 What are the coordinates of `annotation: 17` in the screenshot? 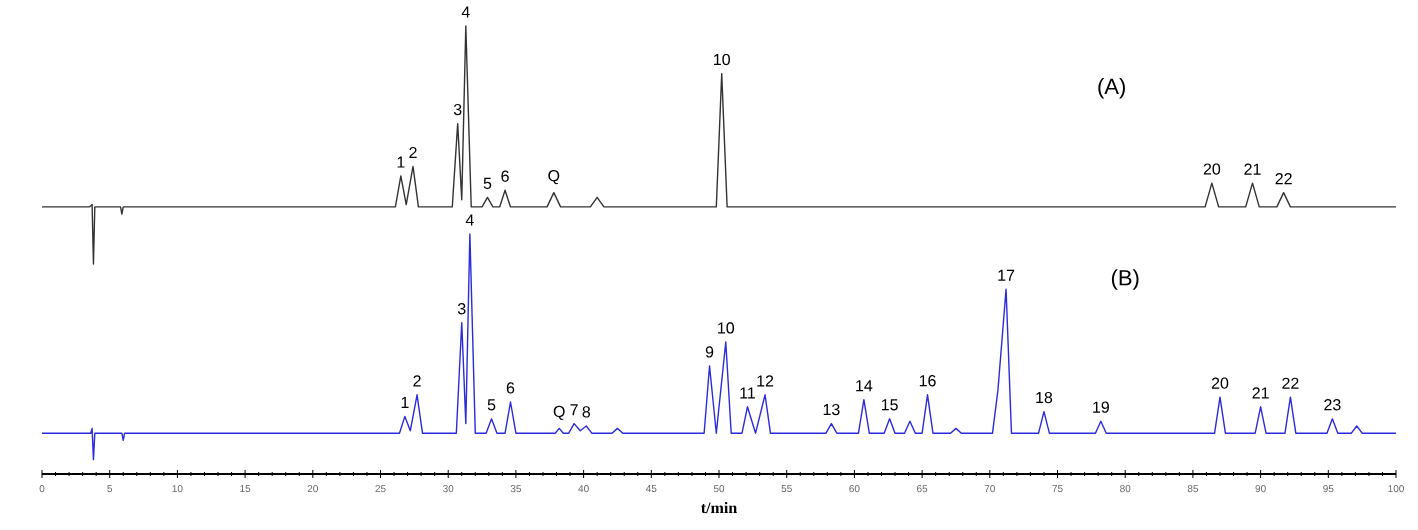 It's located at (1006, 275).